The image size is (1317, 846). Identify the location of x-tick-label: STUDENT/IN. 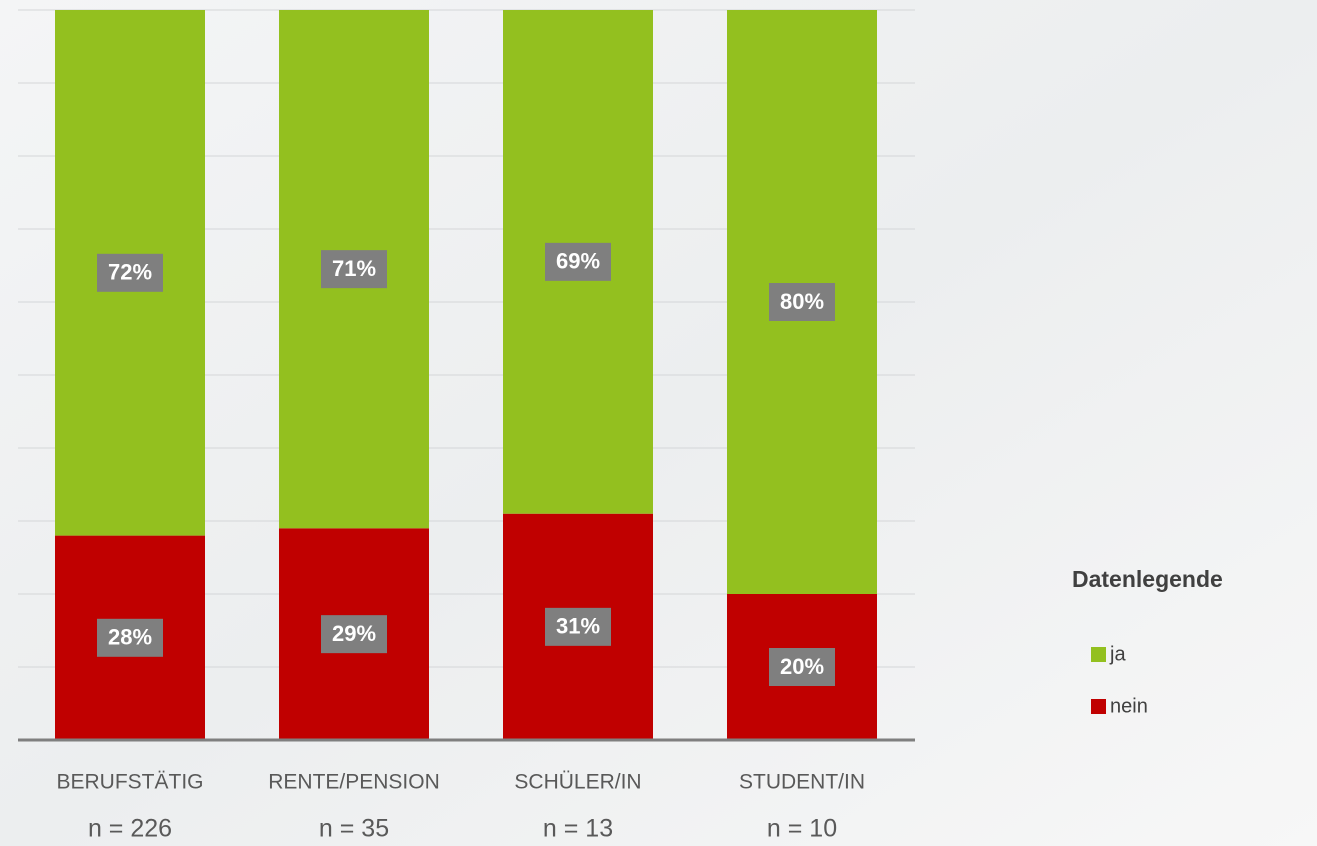
(802, 782).